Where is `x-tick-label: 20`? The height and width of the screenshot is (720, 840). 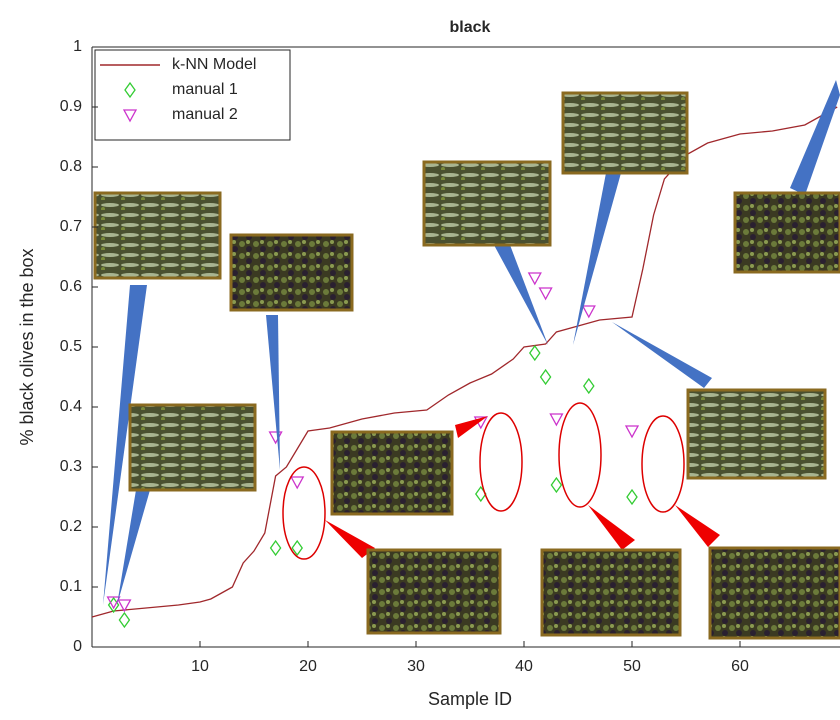 x-tick-label: 20 is located at coordinates (308, 666).